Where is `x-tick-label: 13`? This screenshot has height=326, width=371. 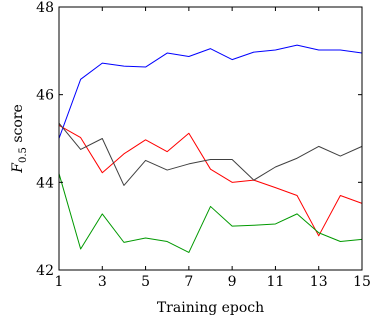 x-tick-label: 13 is located at coordinates (319, 282).